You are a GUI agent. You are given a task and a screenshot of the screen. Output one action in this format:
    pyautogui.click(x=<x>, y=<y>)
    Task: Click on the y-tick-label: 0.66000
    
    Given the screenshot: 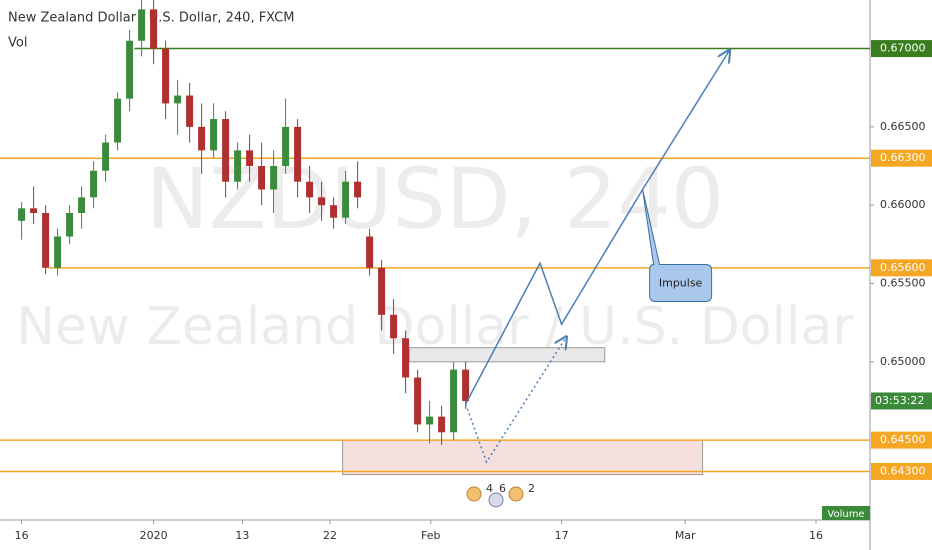 What is the action you would take?
    pyautogui.click(x=903, y=204)
    